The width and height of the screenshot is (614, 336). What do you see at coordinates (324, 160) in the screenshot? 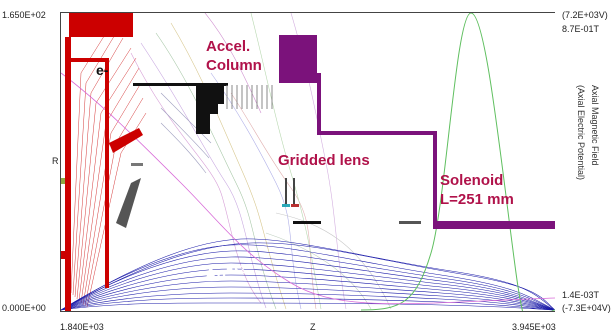
I see `gridded-lens-label: Gridded lens` at bounding box center [324, 160].